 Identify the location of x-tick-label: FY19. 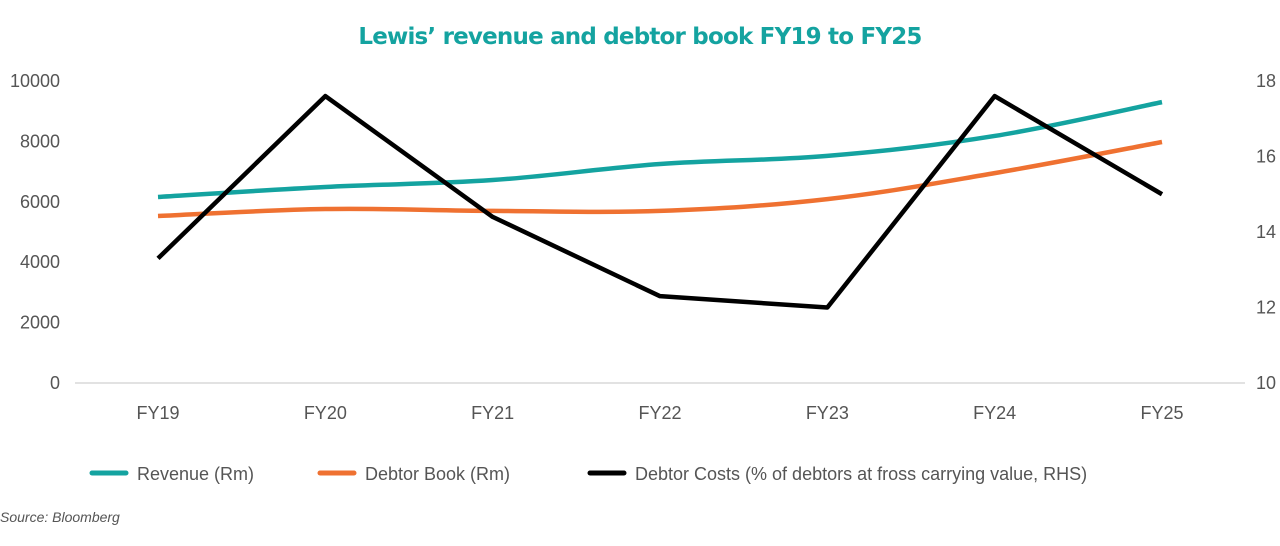
(157, 413).